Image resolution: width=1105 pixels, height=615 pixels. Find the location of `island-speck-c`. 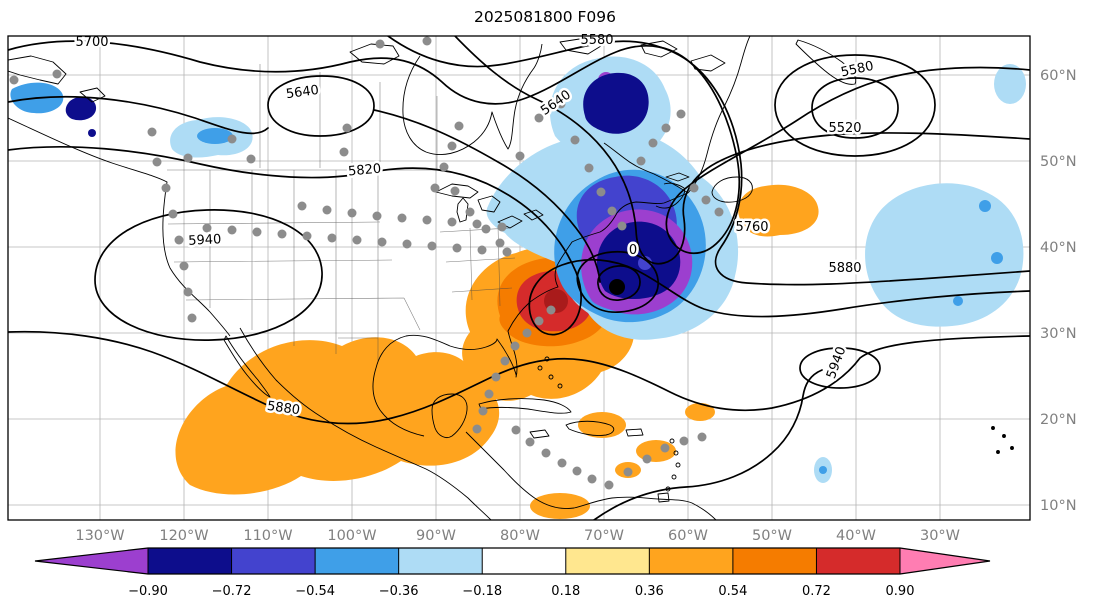

island-speck-c is located at coordinates (1012, 448).